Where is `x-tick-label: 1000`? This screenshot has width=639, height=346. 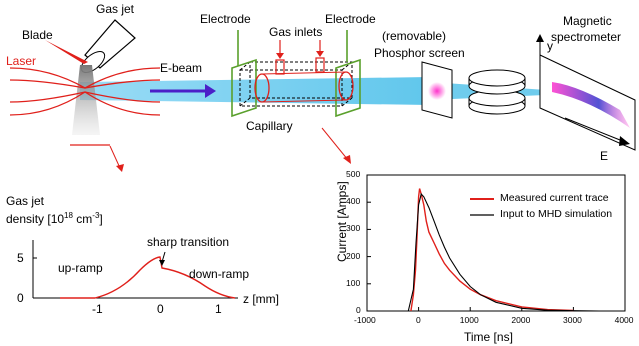 x-tick-label: 1000 is located at coordinates (469, 320).